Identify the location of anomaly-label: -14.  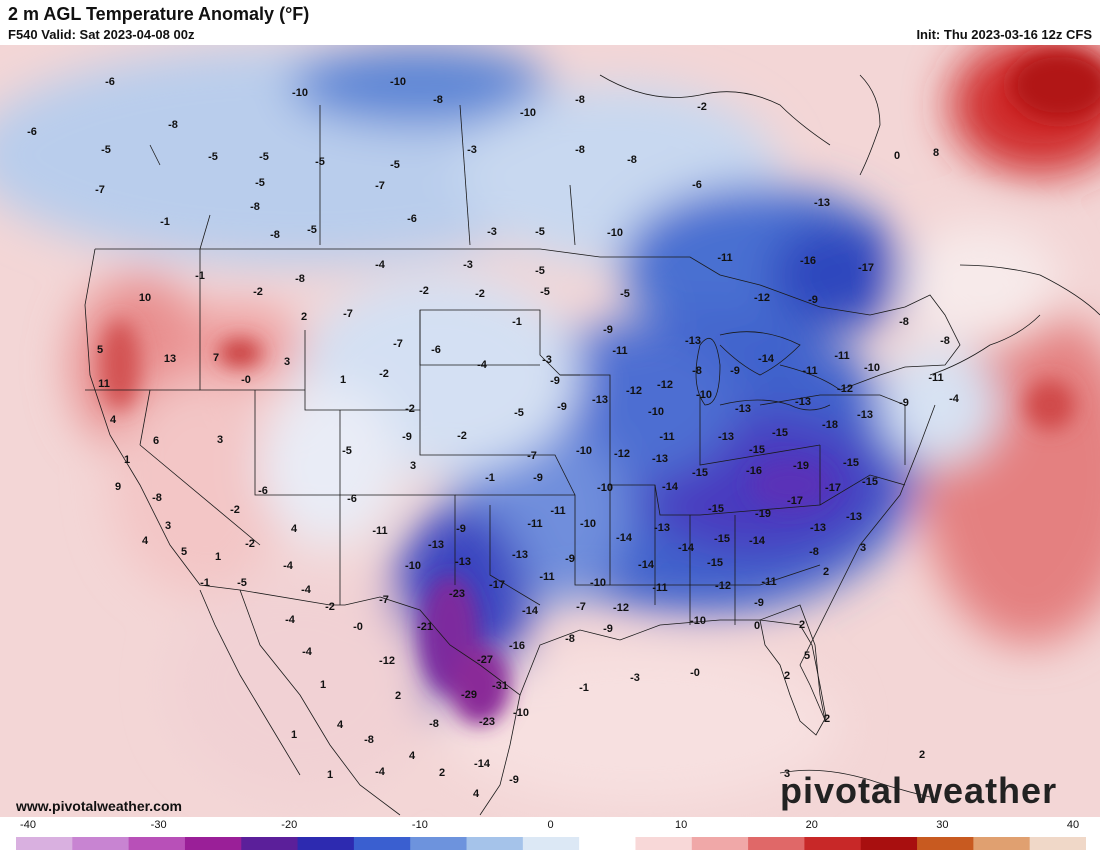
(646, 565).